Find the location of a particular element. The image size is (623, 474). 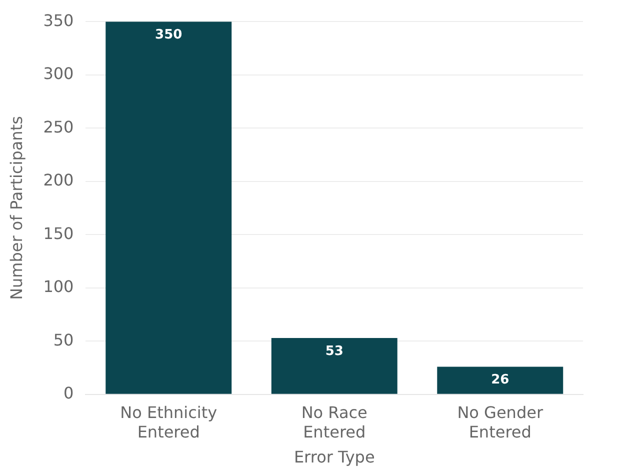

x-axis-title: Error Type is located at coordinates (334, 457).